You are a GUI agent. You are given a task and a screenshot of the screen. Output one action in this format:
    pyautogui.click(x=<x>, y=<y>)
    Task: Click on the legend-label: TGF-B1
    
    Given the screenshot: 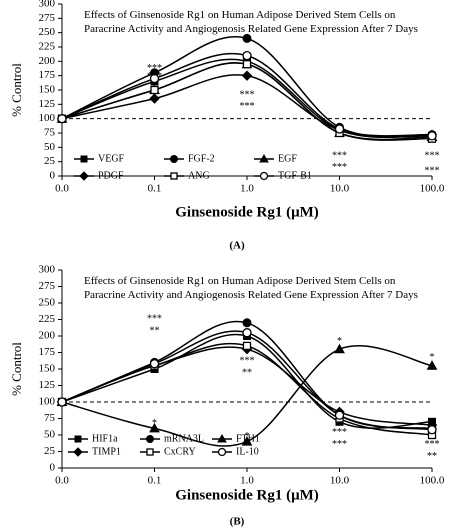 What is the action you would take?
    pyautogui.click(x=295, y=175)
    